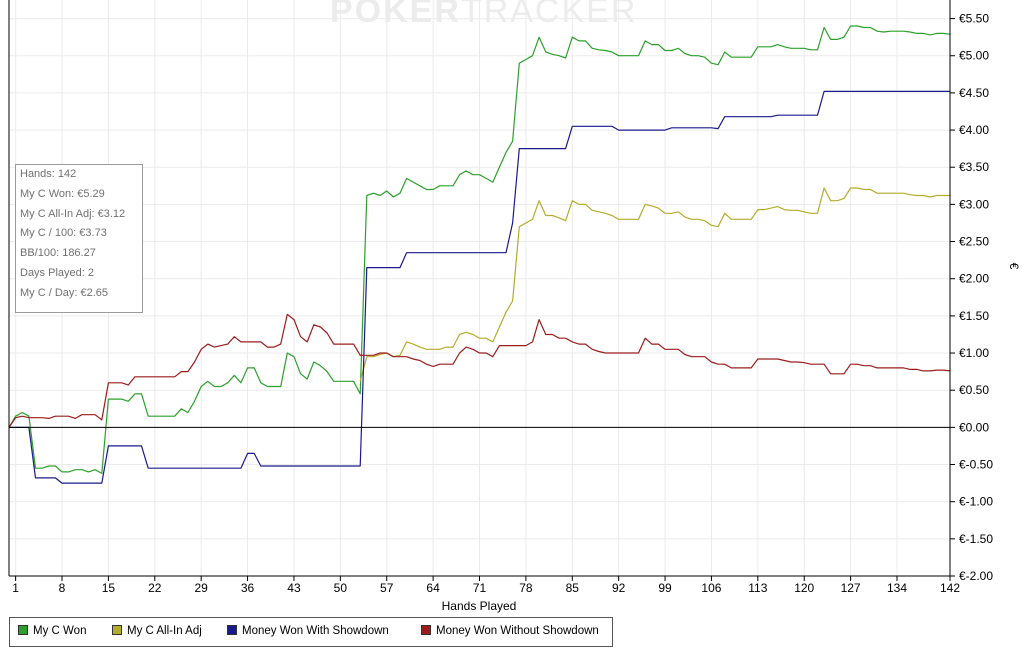 The image size is (1022, 653). I want to click on x-tick-label: 64, so click(433, 588).